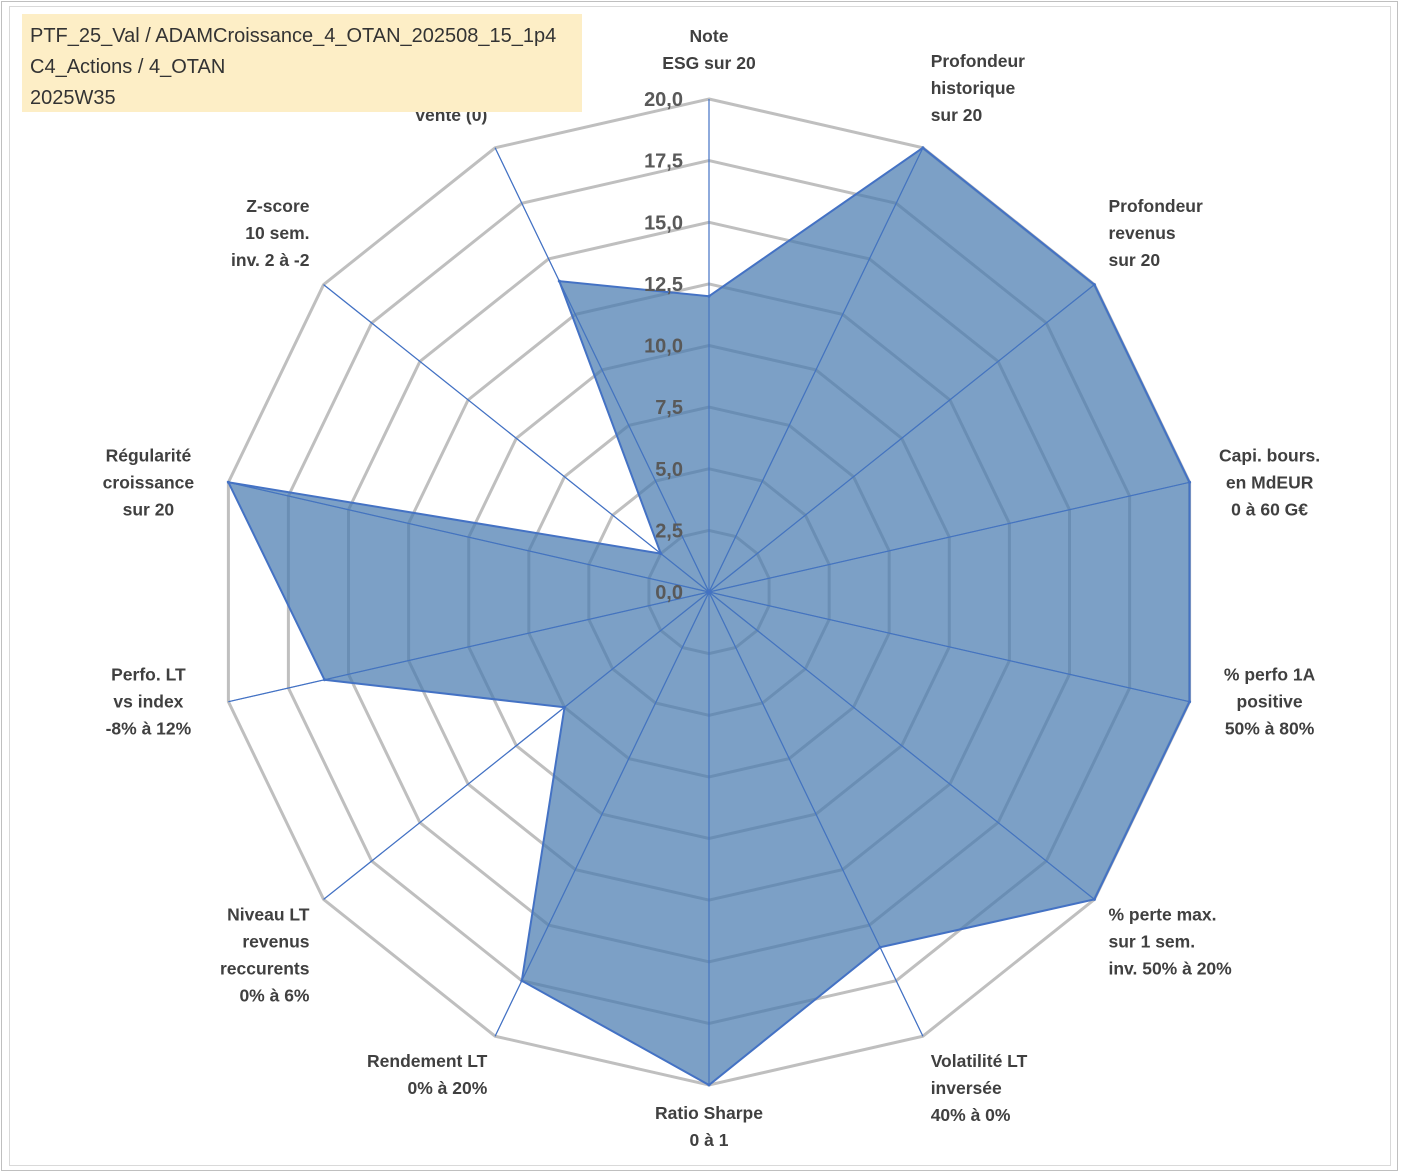 This screenshot has width=1401, height=1174. What do you see at coordinates (270, 260) in the screenshot?
I see `axis-label: inv. 2 à -2` at bounding box center [270, 260].